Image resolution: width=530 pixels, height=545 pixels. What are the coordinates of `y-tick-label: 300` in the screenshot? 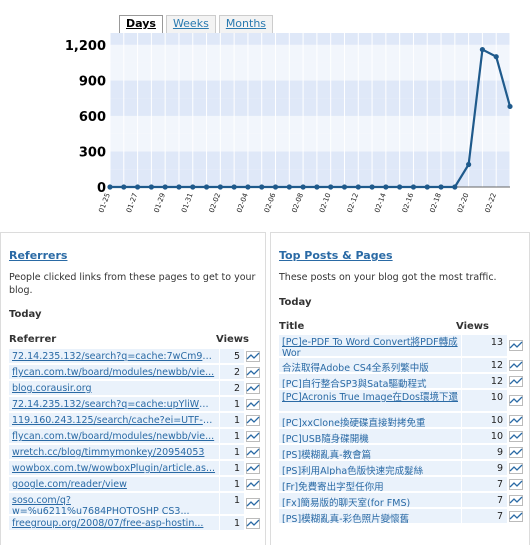 It's located at (92, 152).